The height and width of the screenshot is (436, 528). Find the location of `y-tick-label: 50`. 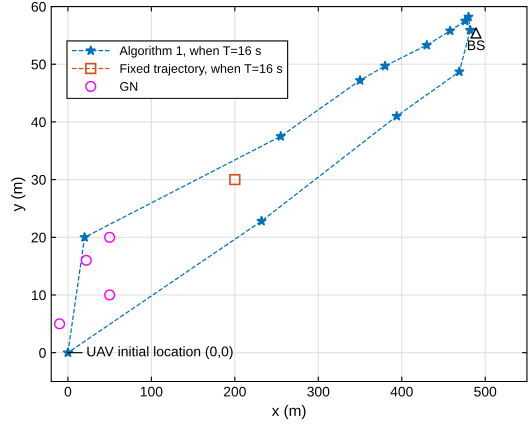

y-tick-label: 50 is located at coordinates (38, 65).